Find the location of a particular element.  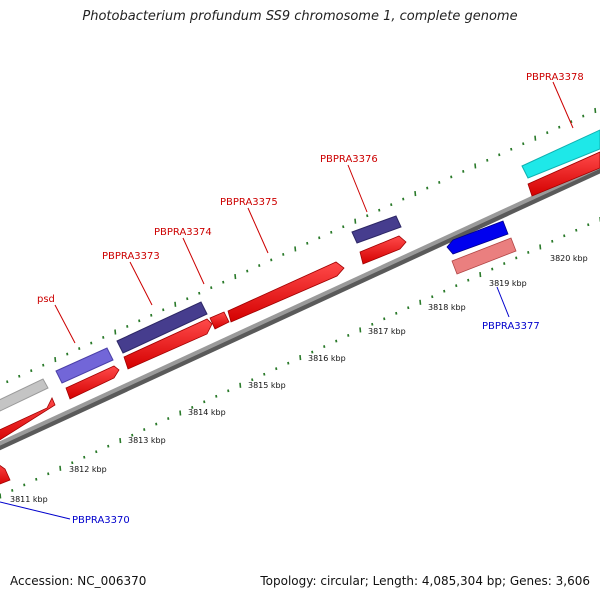

gene-box-PBPRA3378 is located at coordinates (560, 154).